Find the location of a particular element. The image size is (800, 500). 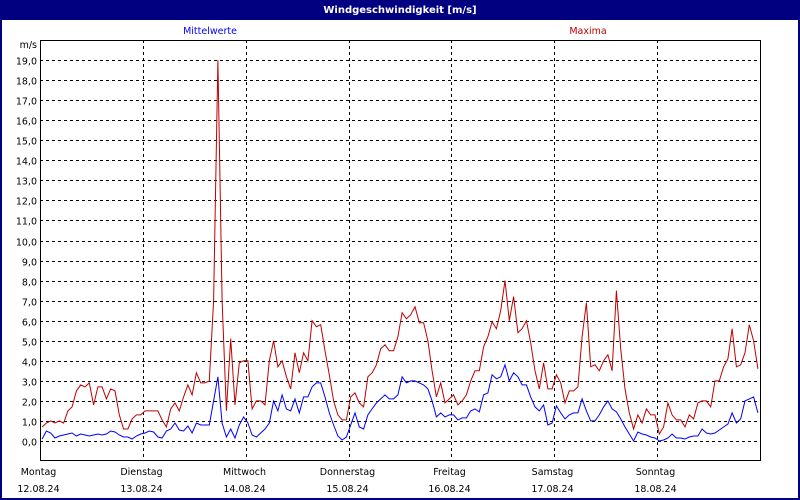

y-tick-label: 6,0 is located at coordinates (29, 323).